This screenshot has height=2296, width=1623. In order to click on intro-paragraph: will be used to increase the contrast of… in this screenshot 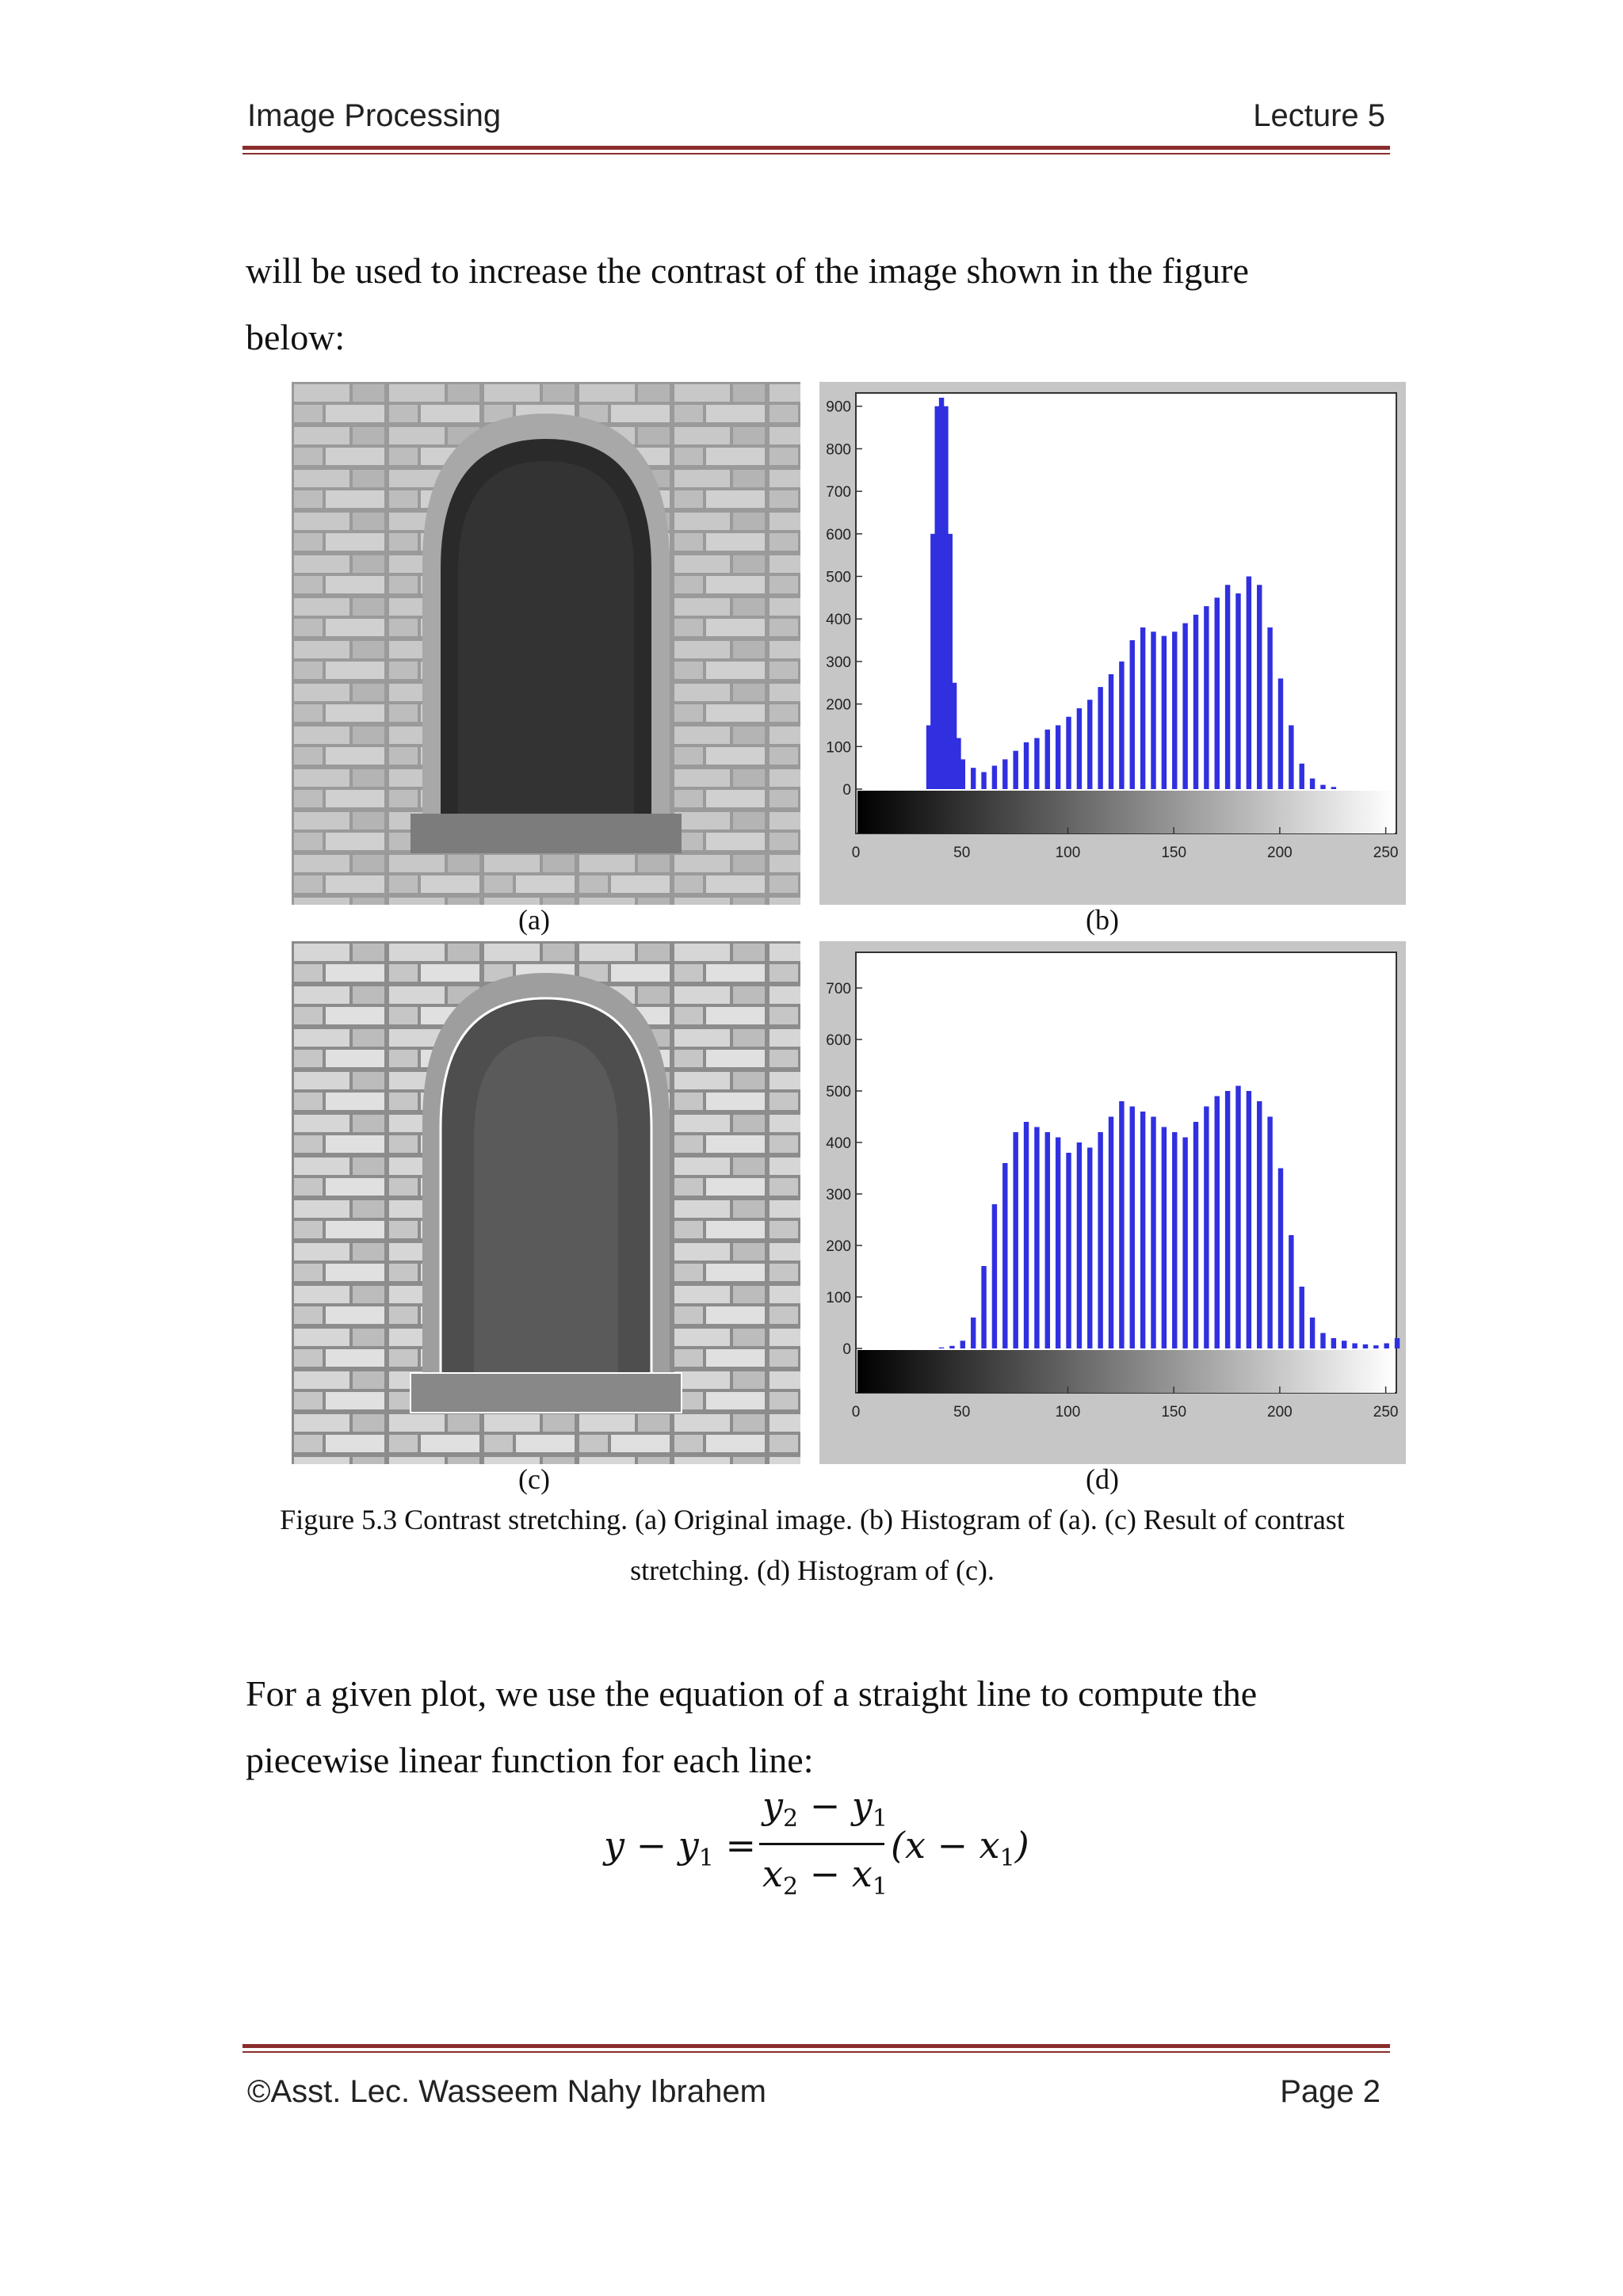, I will do `click(816, 304)`.